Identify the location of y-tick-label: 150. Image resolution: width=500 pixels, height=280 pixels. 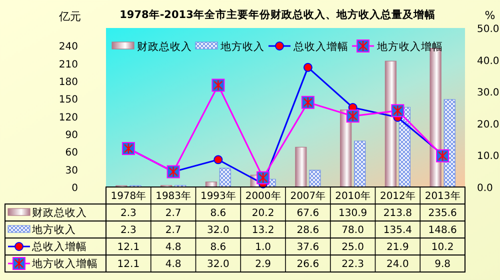
(68, 100).